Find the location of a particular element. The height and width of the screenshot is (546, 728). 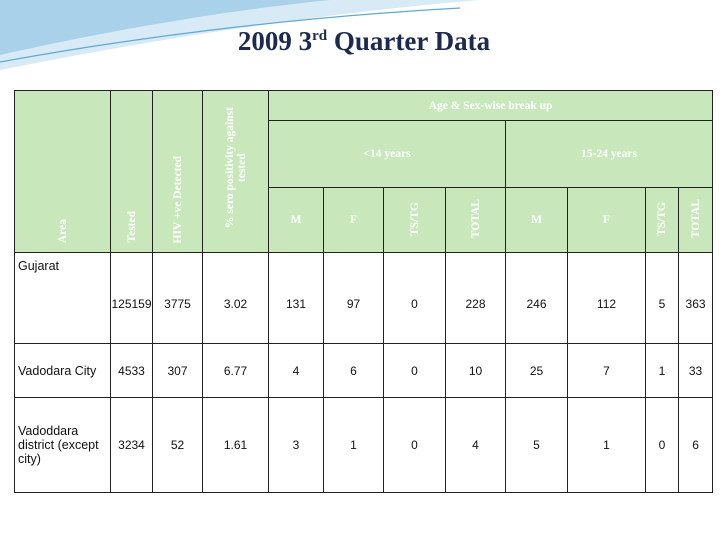

left-header-text: Area is located at coordinates (62, 230).